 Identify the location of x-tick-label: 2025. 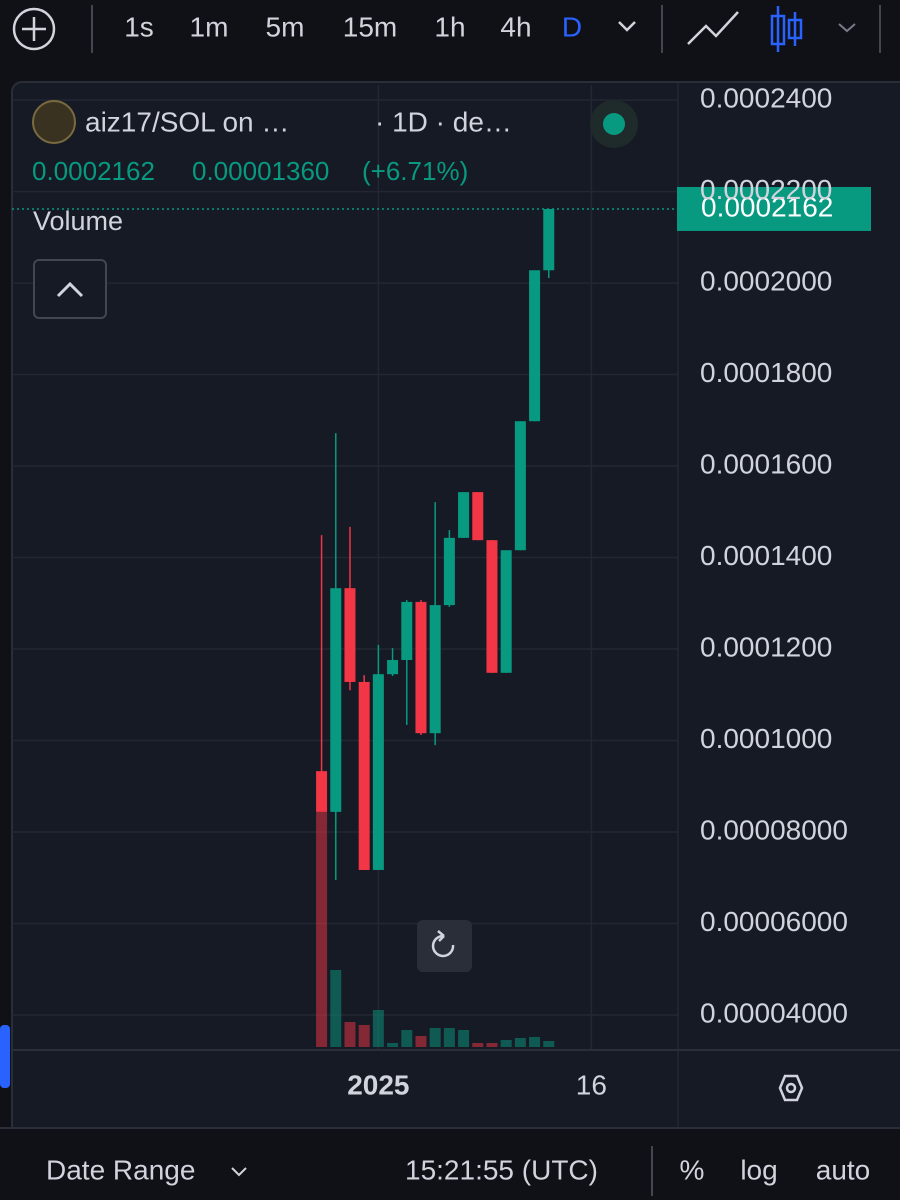
(378, 1084).